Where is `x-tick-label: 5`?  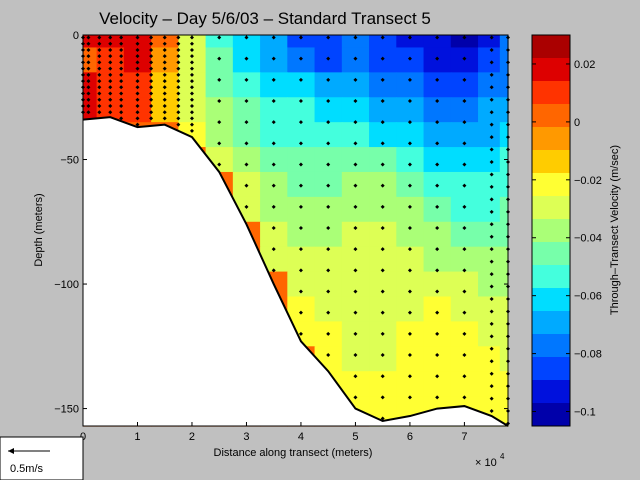 x-tick-label: 5 is located at coordinates (355, 437).